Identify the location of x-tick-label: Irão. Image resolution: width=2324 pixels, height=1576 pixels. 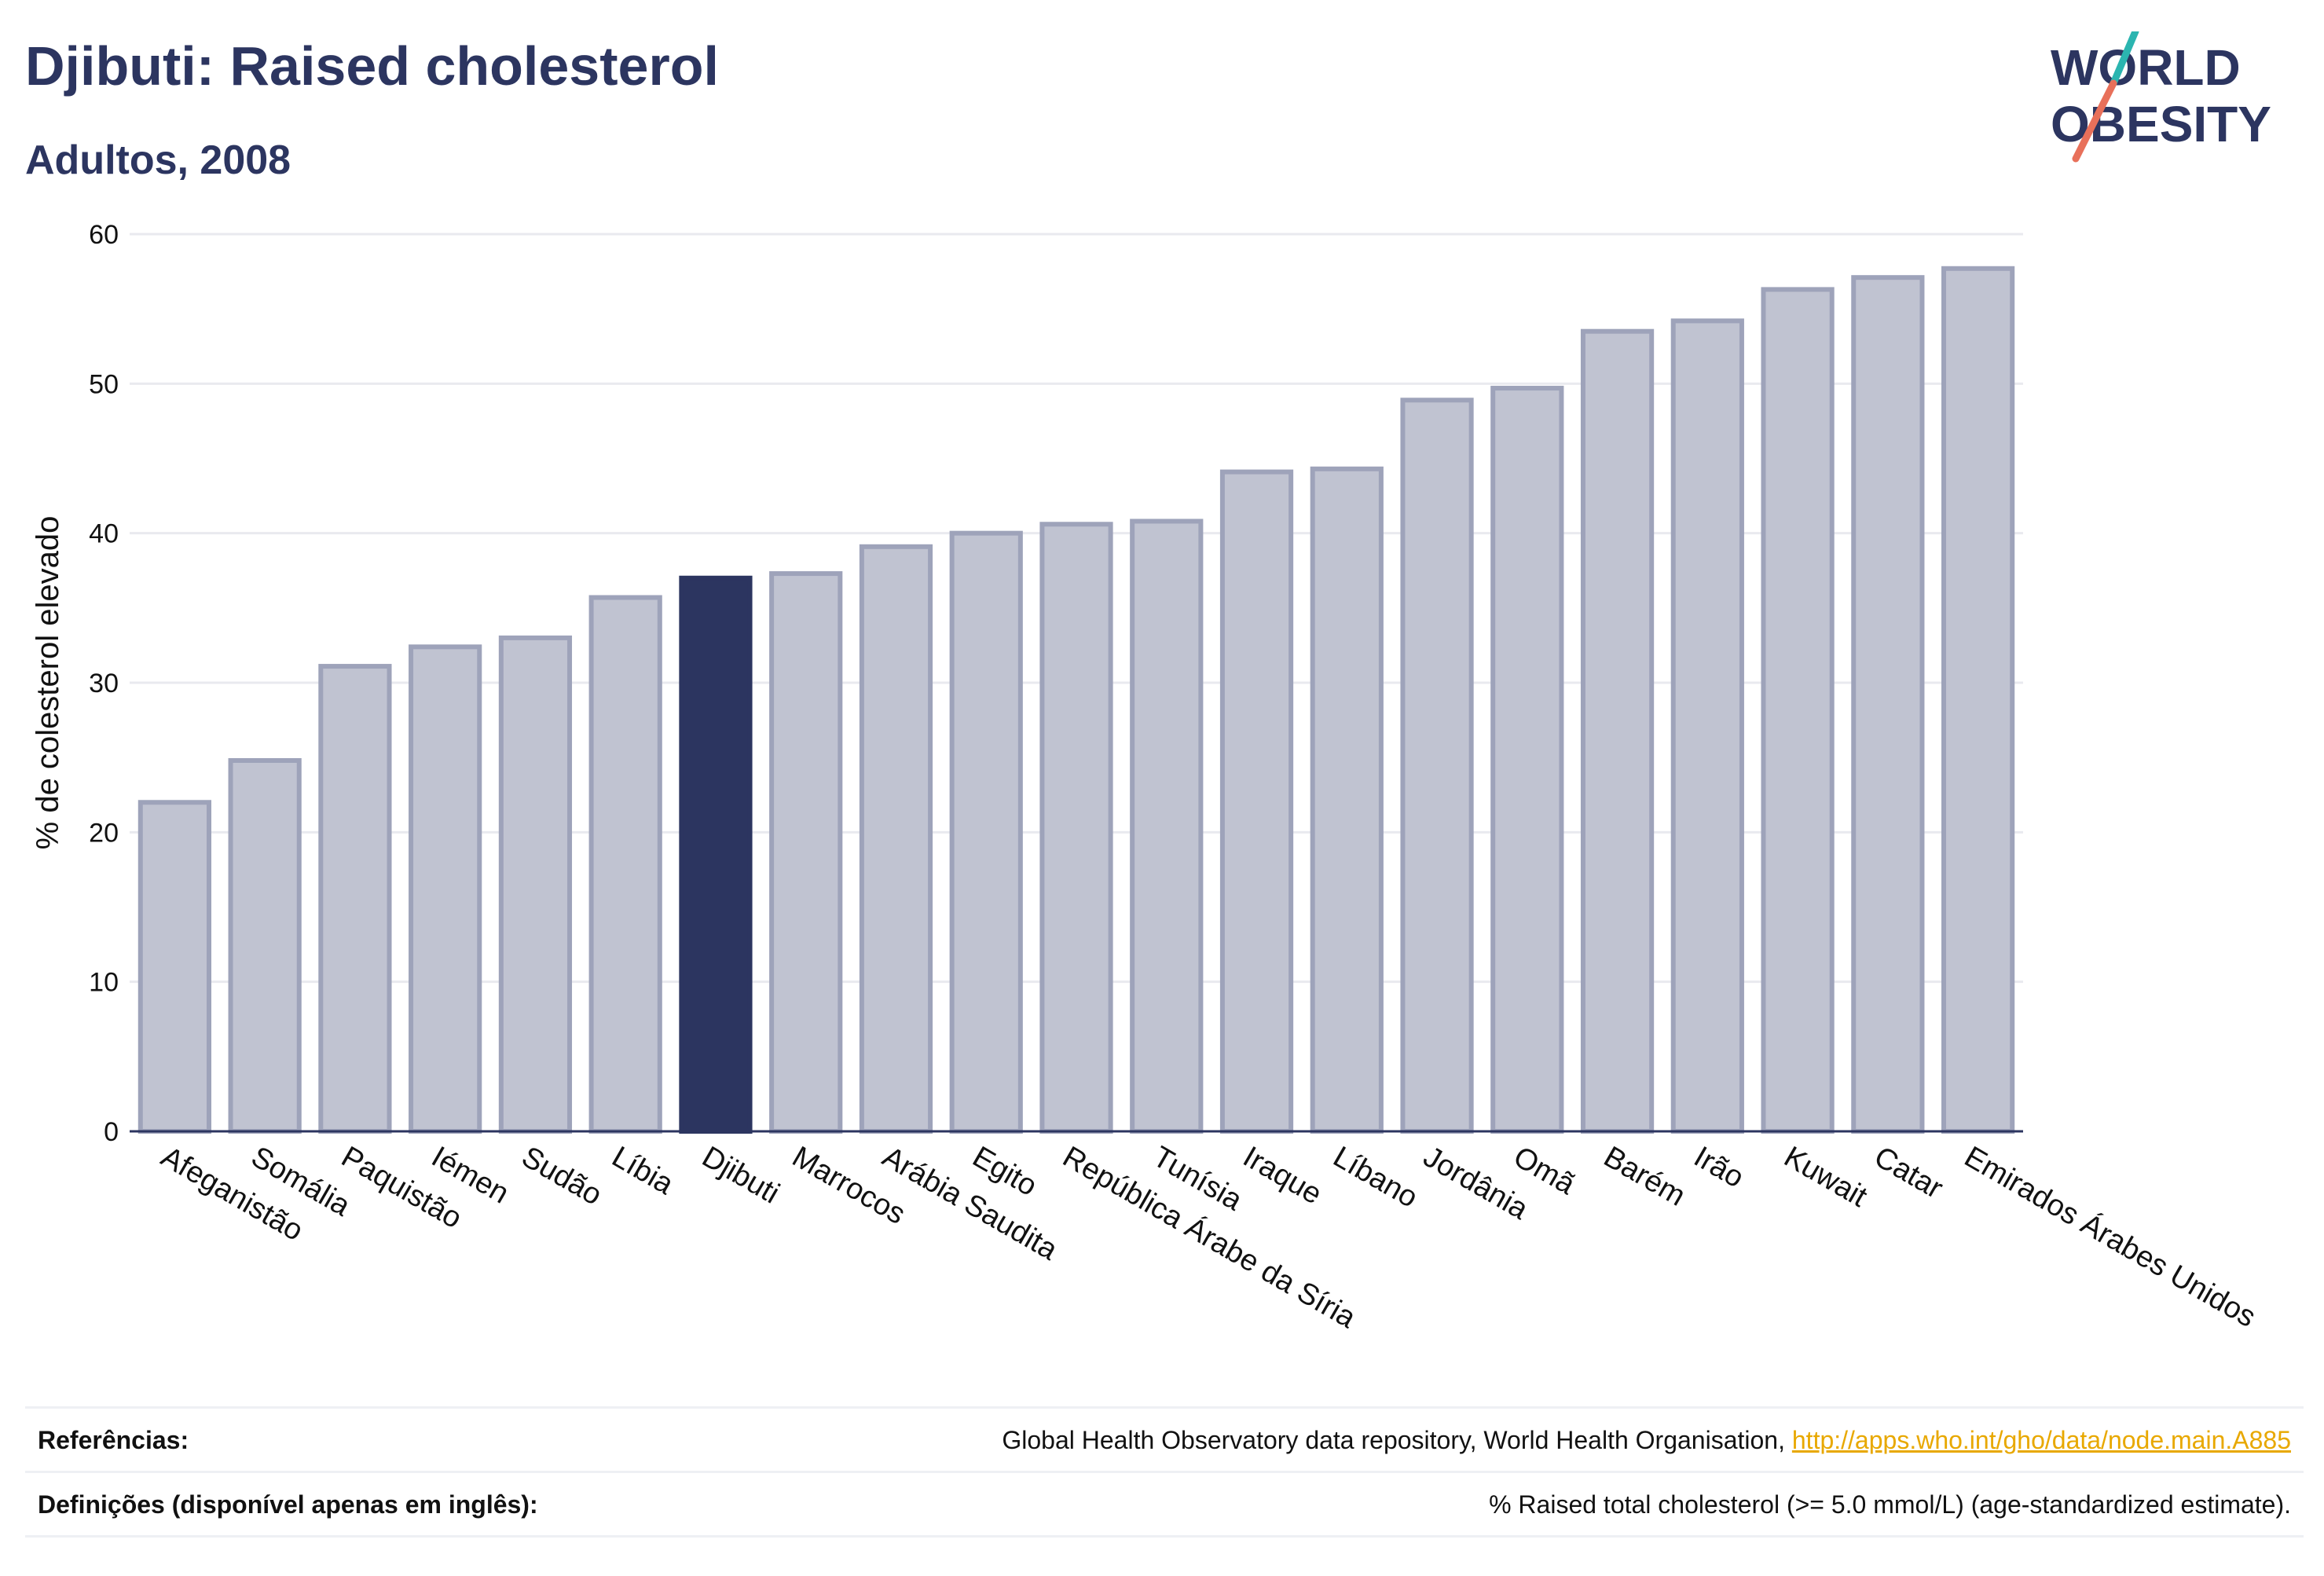
(1719, 1167).